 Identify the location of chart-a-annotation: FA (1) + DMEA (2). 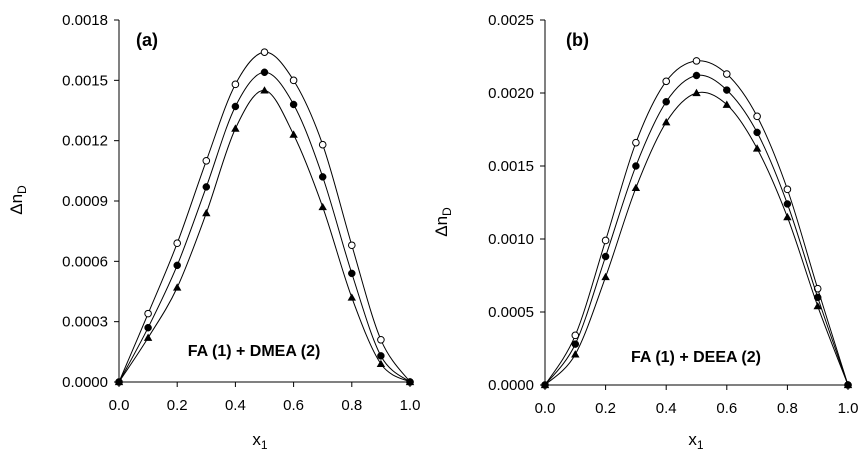
(254, 351).